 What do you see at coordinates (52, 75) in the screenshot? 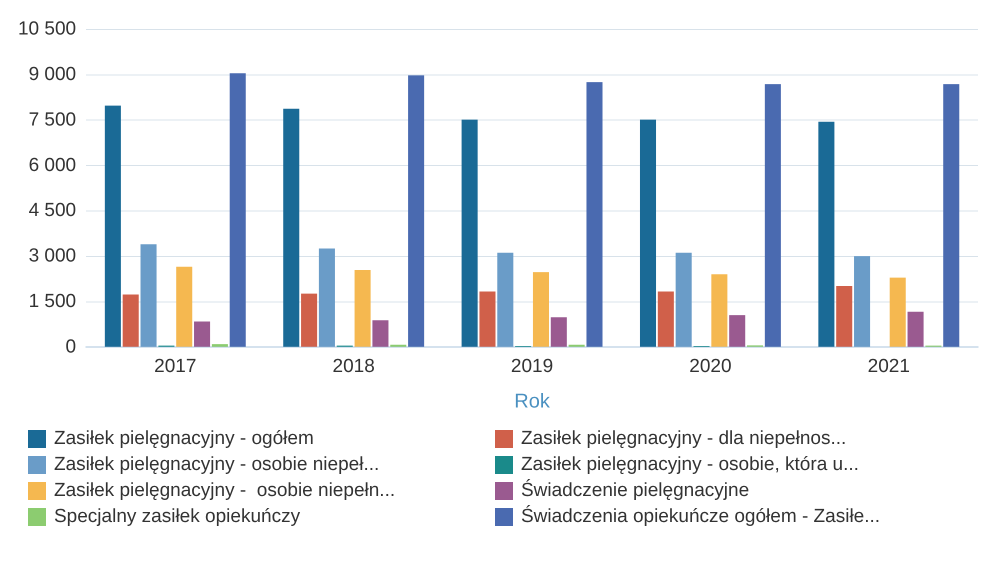
I see `y-tick-label: 9 000` at bounding box center [52, 75].